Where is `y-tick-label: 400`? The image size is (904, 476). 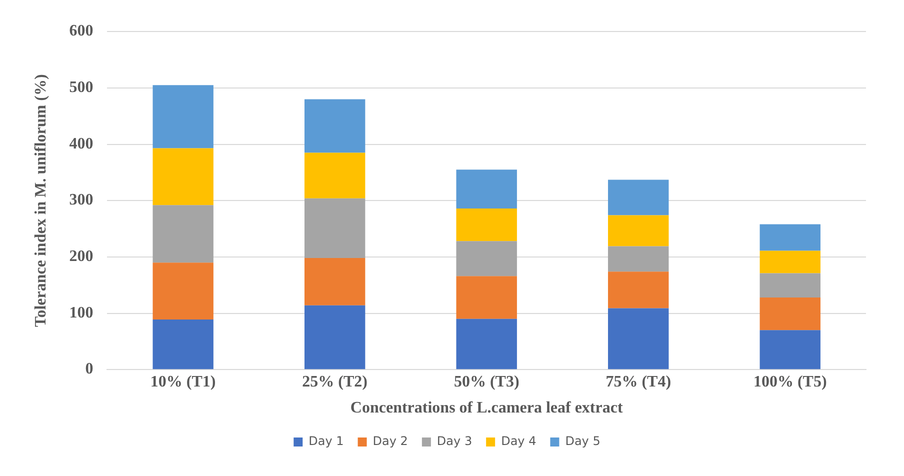 y-tick-label: 400 is located at coordinates (81, 143).